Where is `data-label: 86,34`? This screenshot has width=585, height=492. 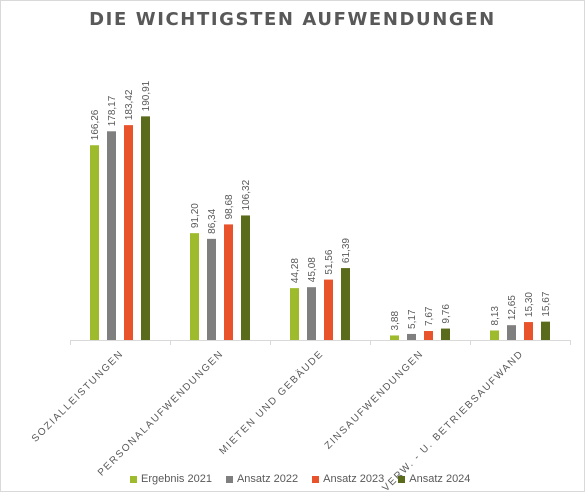 data-label: 86,34 is located at coordinates (212, 220).